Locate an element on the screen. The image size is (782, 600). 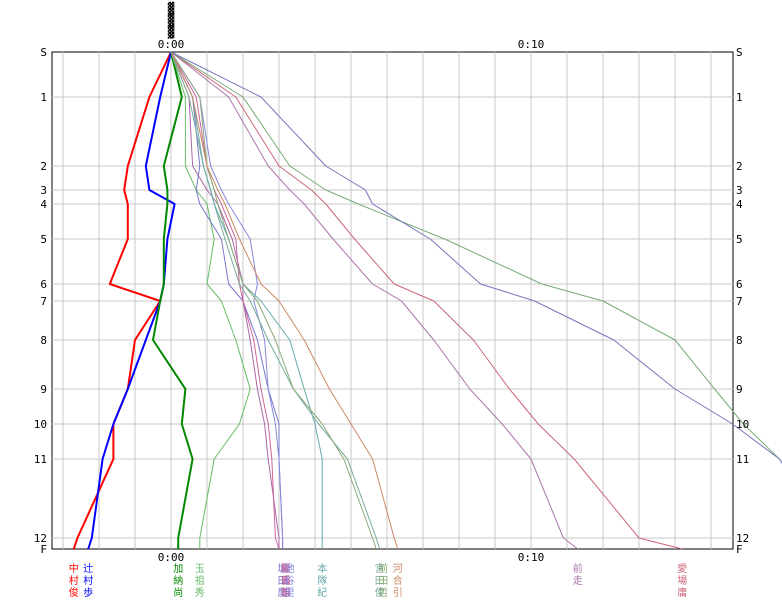
y-tick-label-left: 10 is located at coordinates (40, 424).